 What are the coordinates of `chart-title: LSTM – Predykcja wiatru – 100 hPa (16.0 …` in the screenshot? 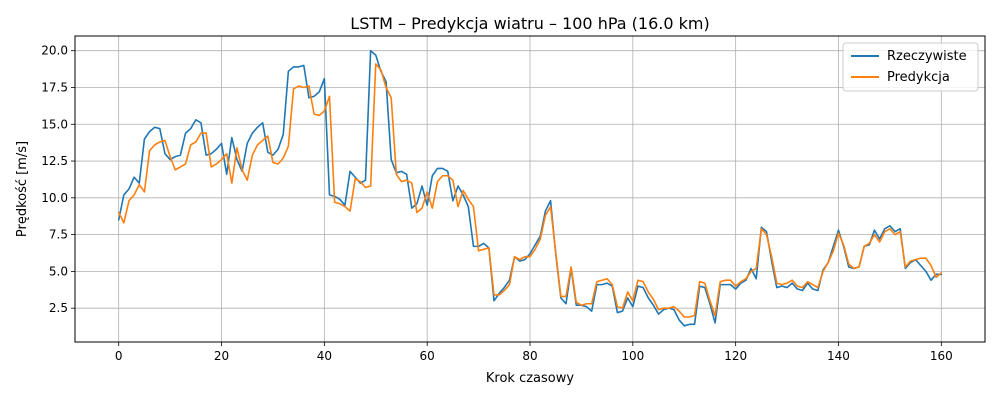 It's located at (529, 23).